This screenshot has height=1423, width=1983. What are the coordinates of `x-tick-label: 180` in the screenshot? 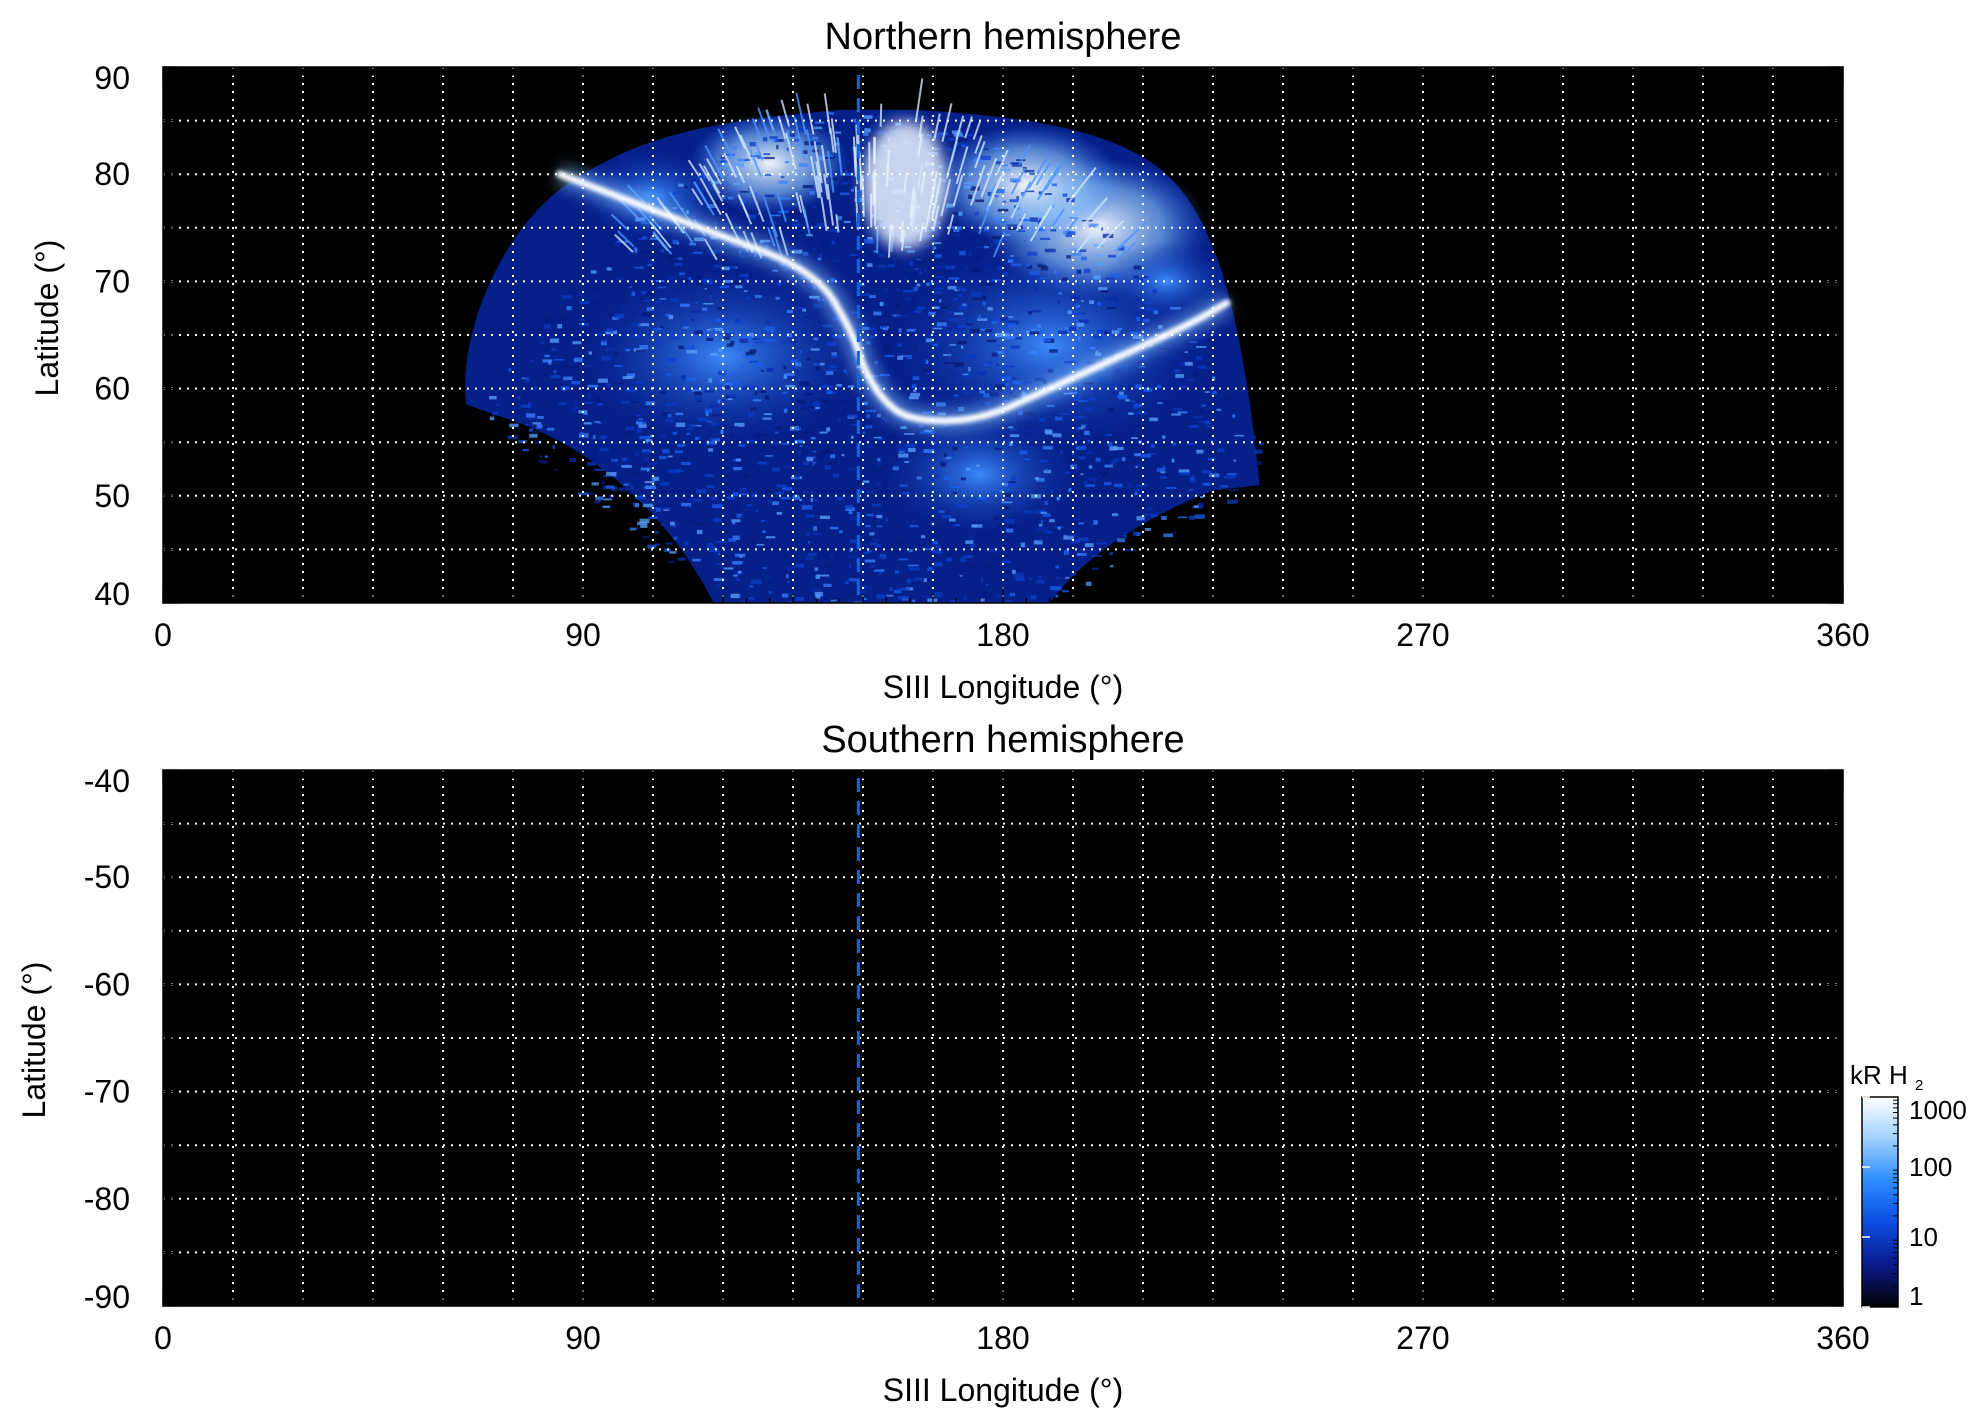 It's located at (1002, 1338).